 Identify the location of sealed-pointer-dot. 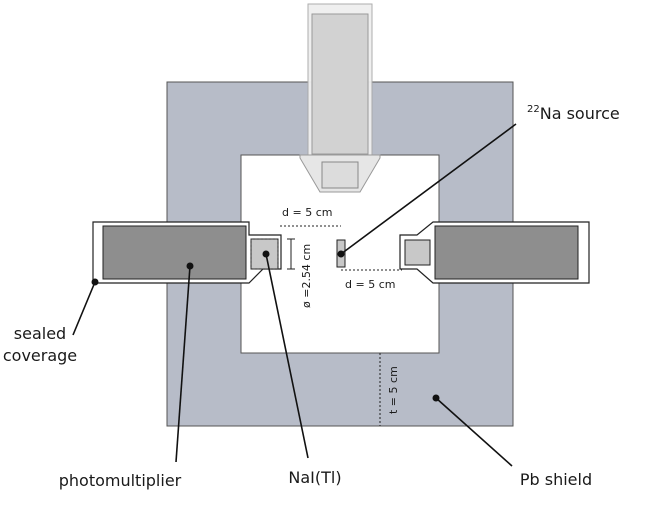
(95, 282).